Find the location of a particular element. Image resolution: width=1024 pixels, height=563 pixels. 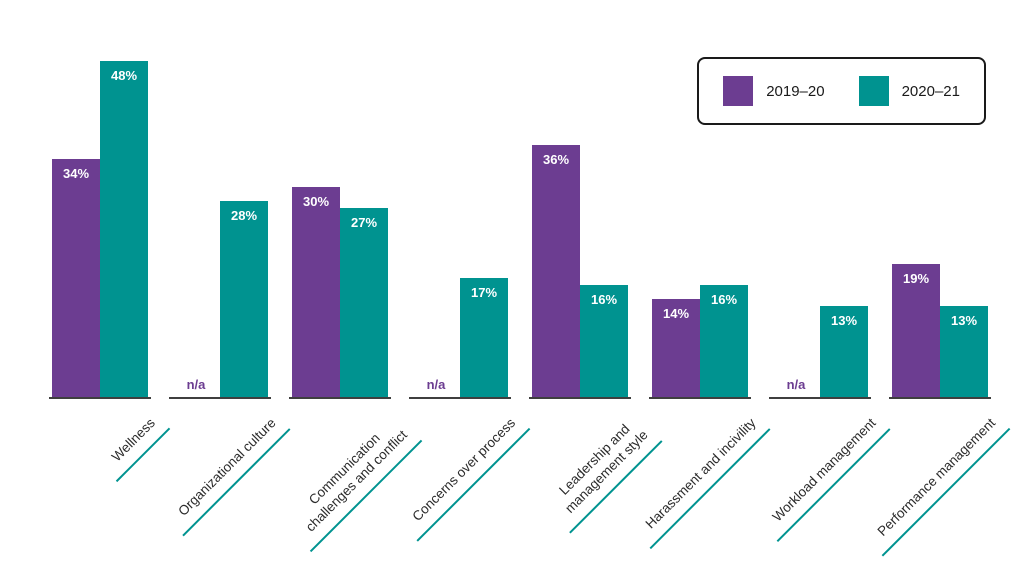

bar-value-label: 17% is located at coordinates (484, 292).